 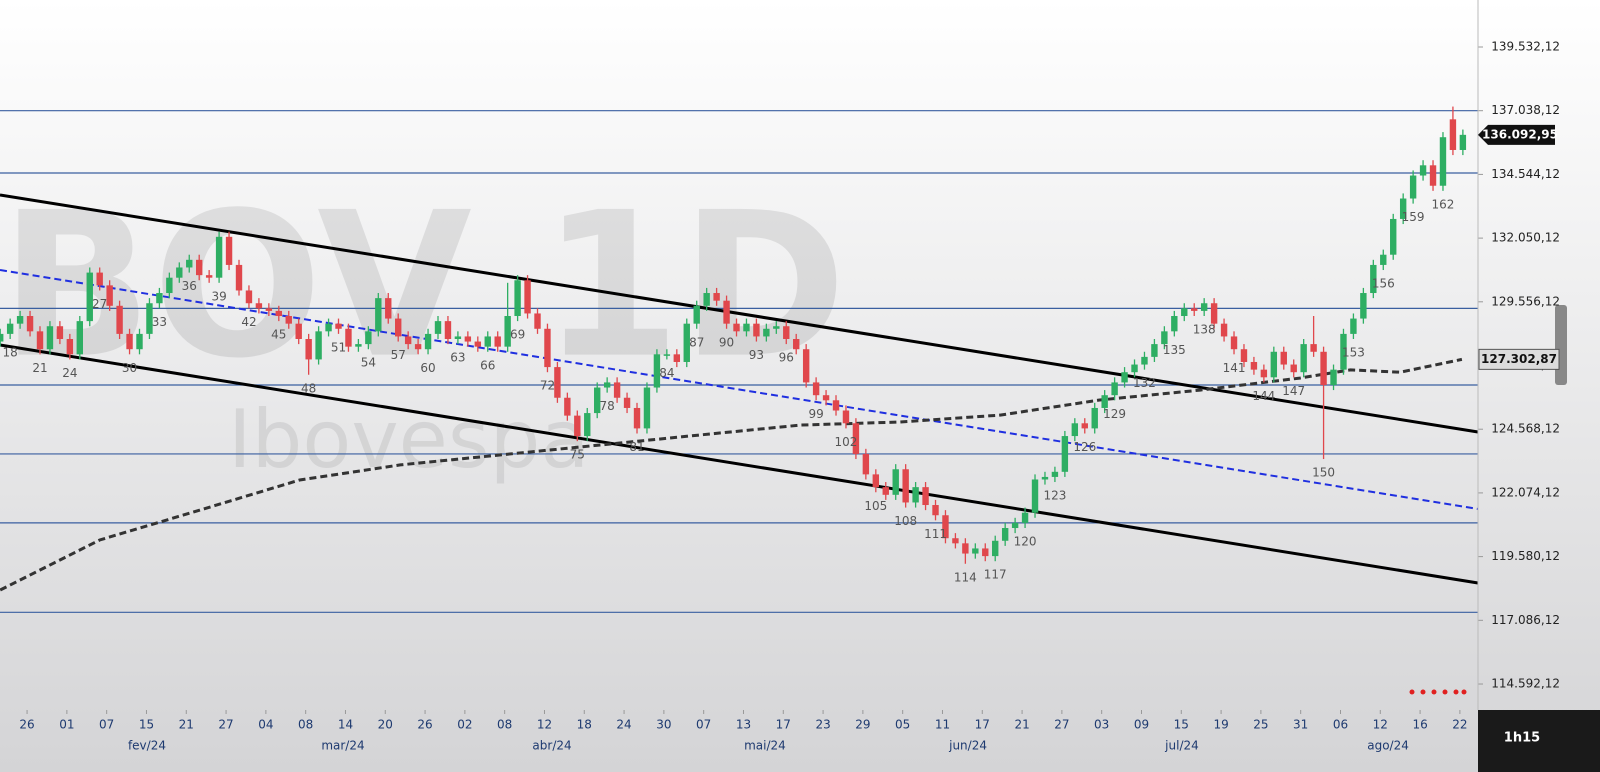 I want to click on x-tick-label: 02, so click(x=464, y=725).